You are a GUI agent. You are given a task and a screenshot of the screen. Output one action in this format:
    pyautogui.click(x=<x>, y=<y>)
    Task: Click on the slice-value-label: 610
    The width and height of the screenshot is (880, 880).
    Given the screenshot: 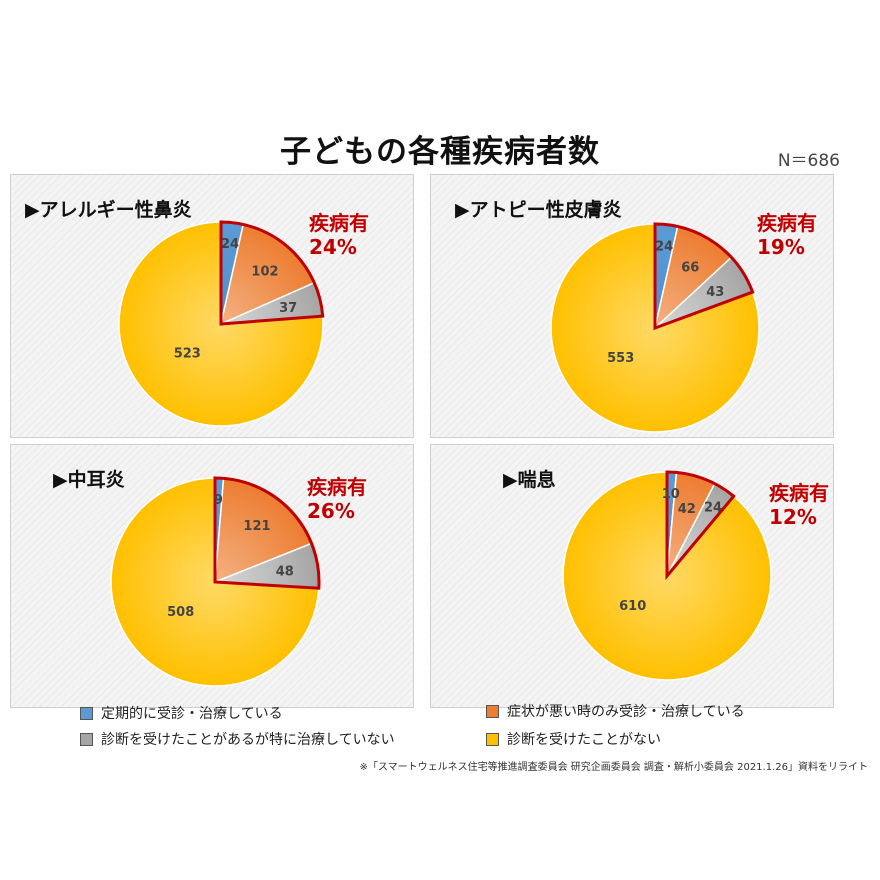 What is the action you would take?
    pyautogui.click(x=632, y=606)
    